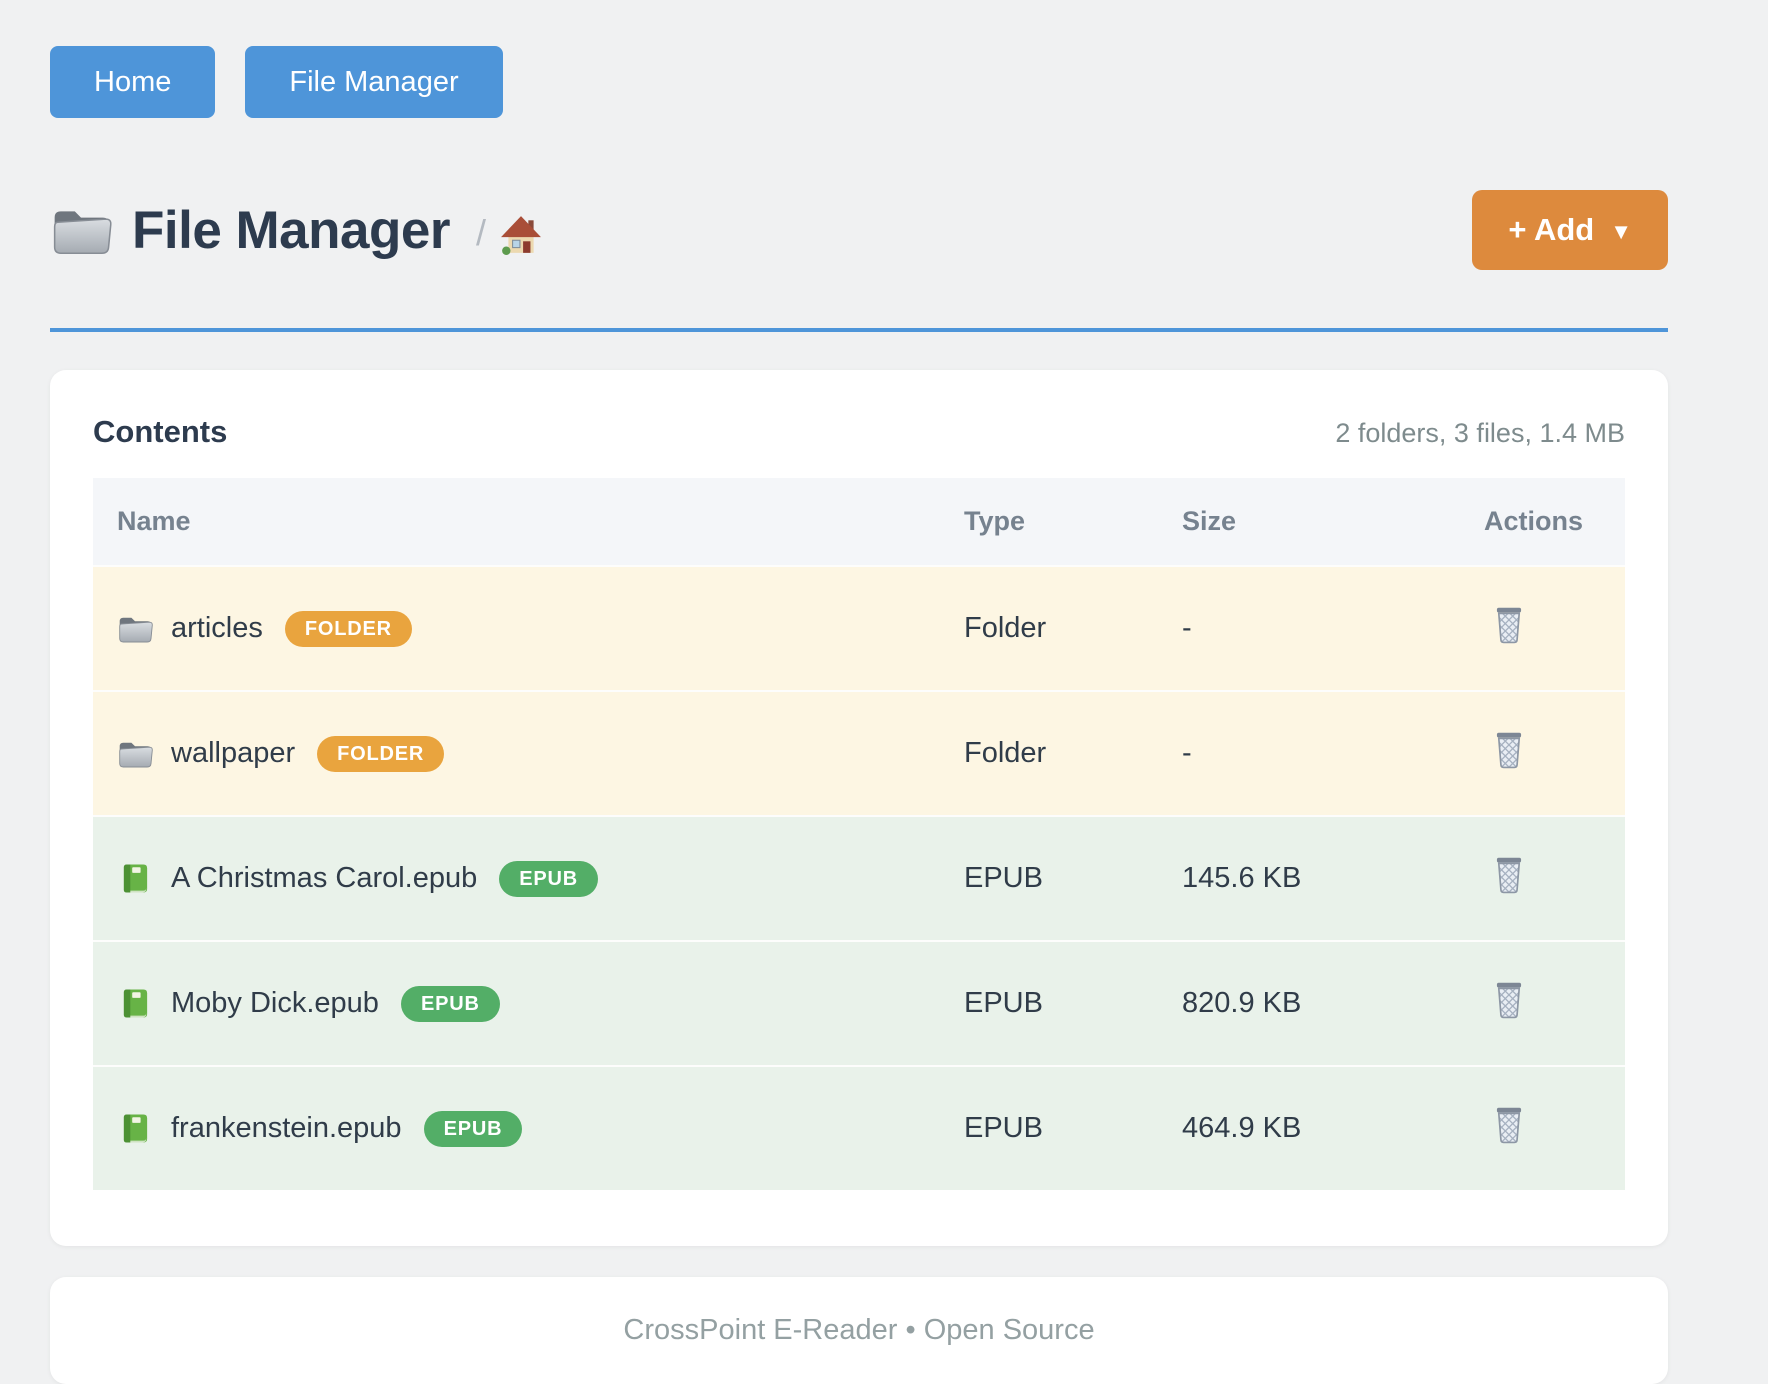 This screenshot has height=1384, width=1768. I want to click on title-group: File Manager /, so click(296, 230).